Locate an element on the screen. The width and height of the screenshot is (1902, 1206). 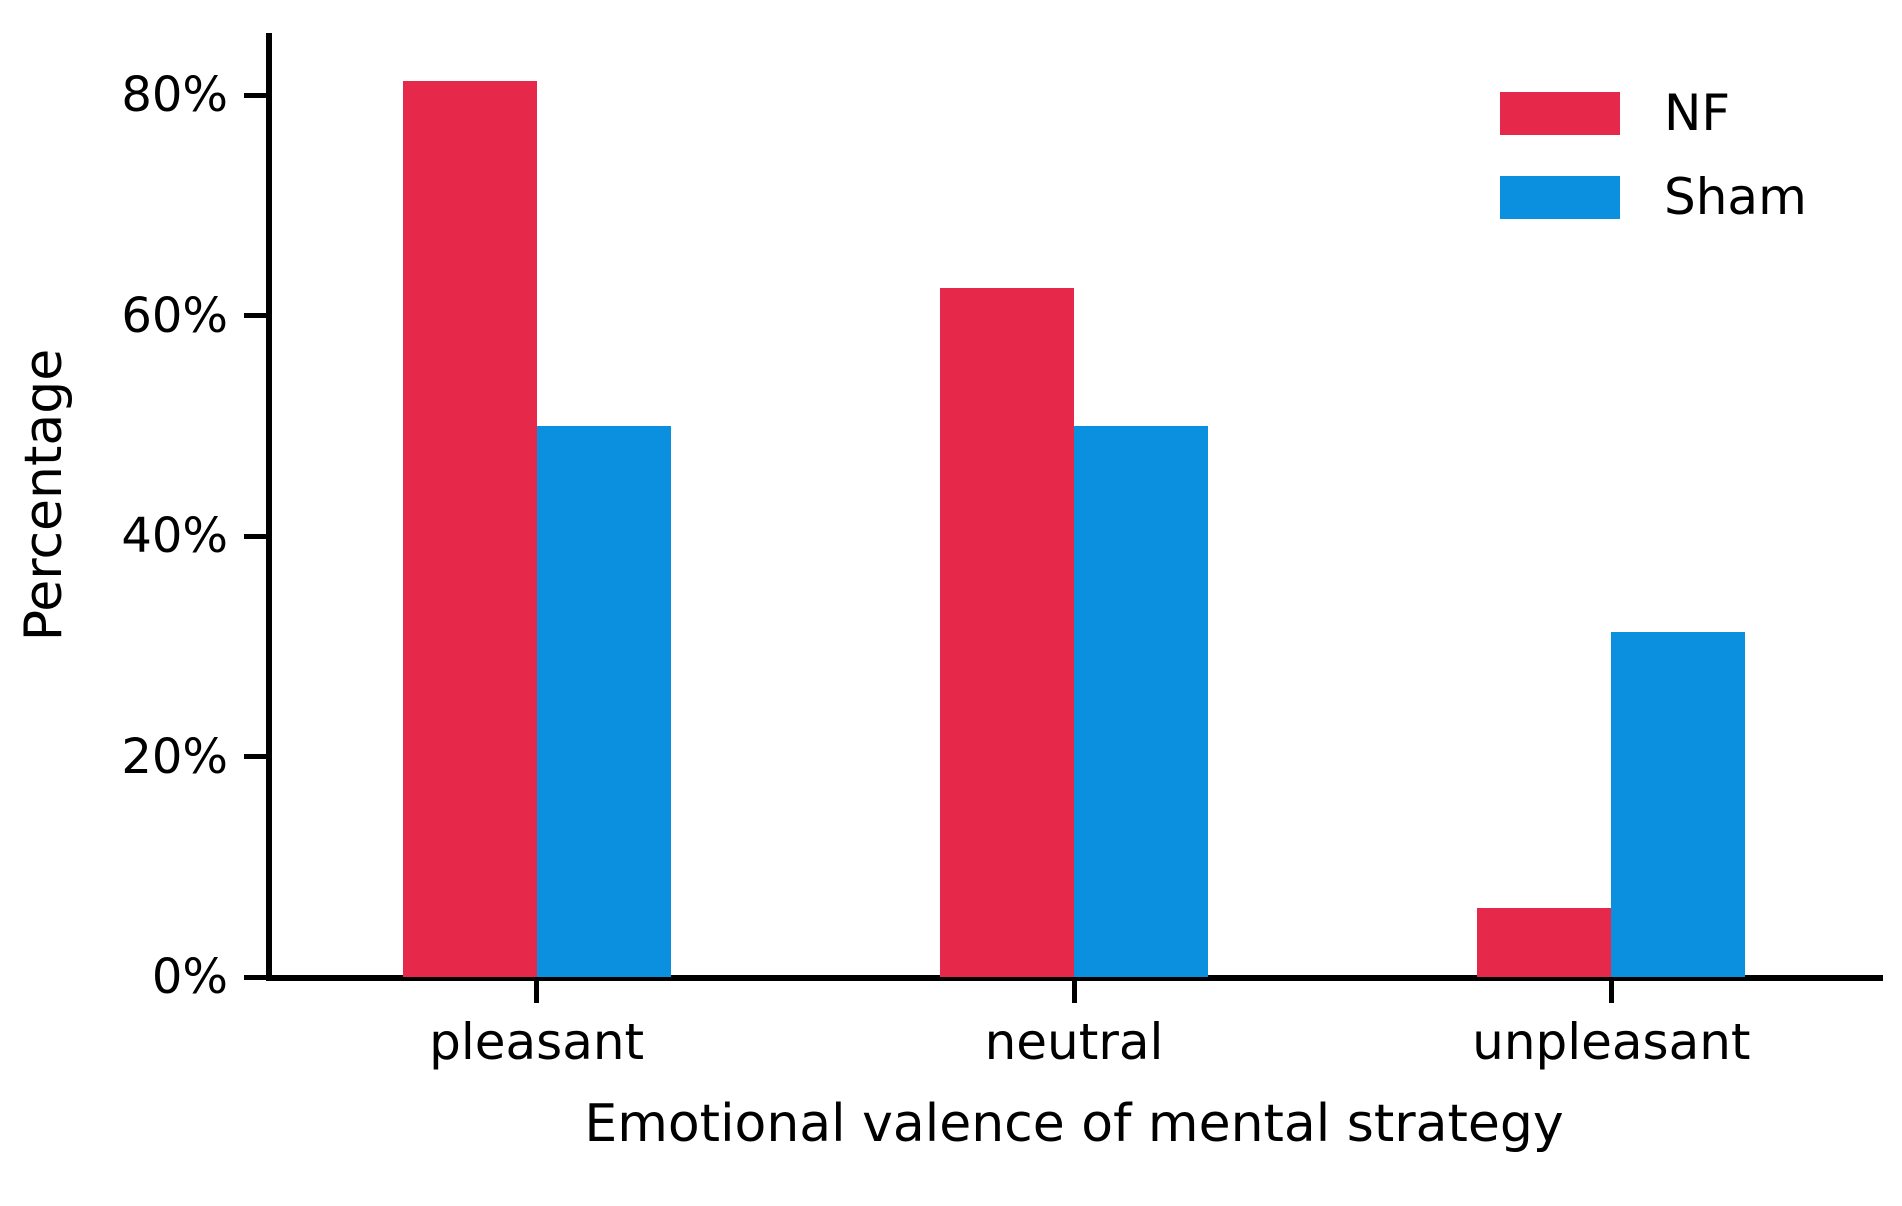
legend-swatch-nf is located at coordinates (1560, 113).